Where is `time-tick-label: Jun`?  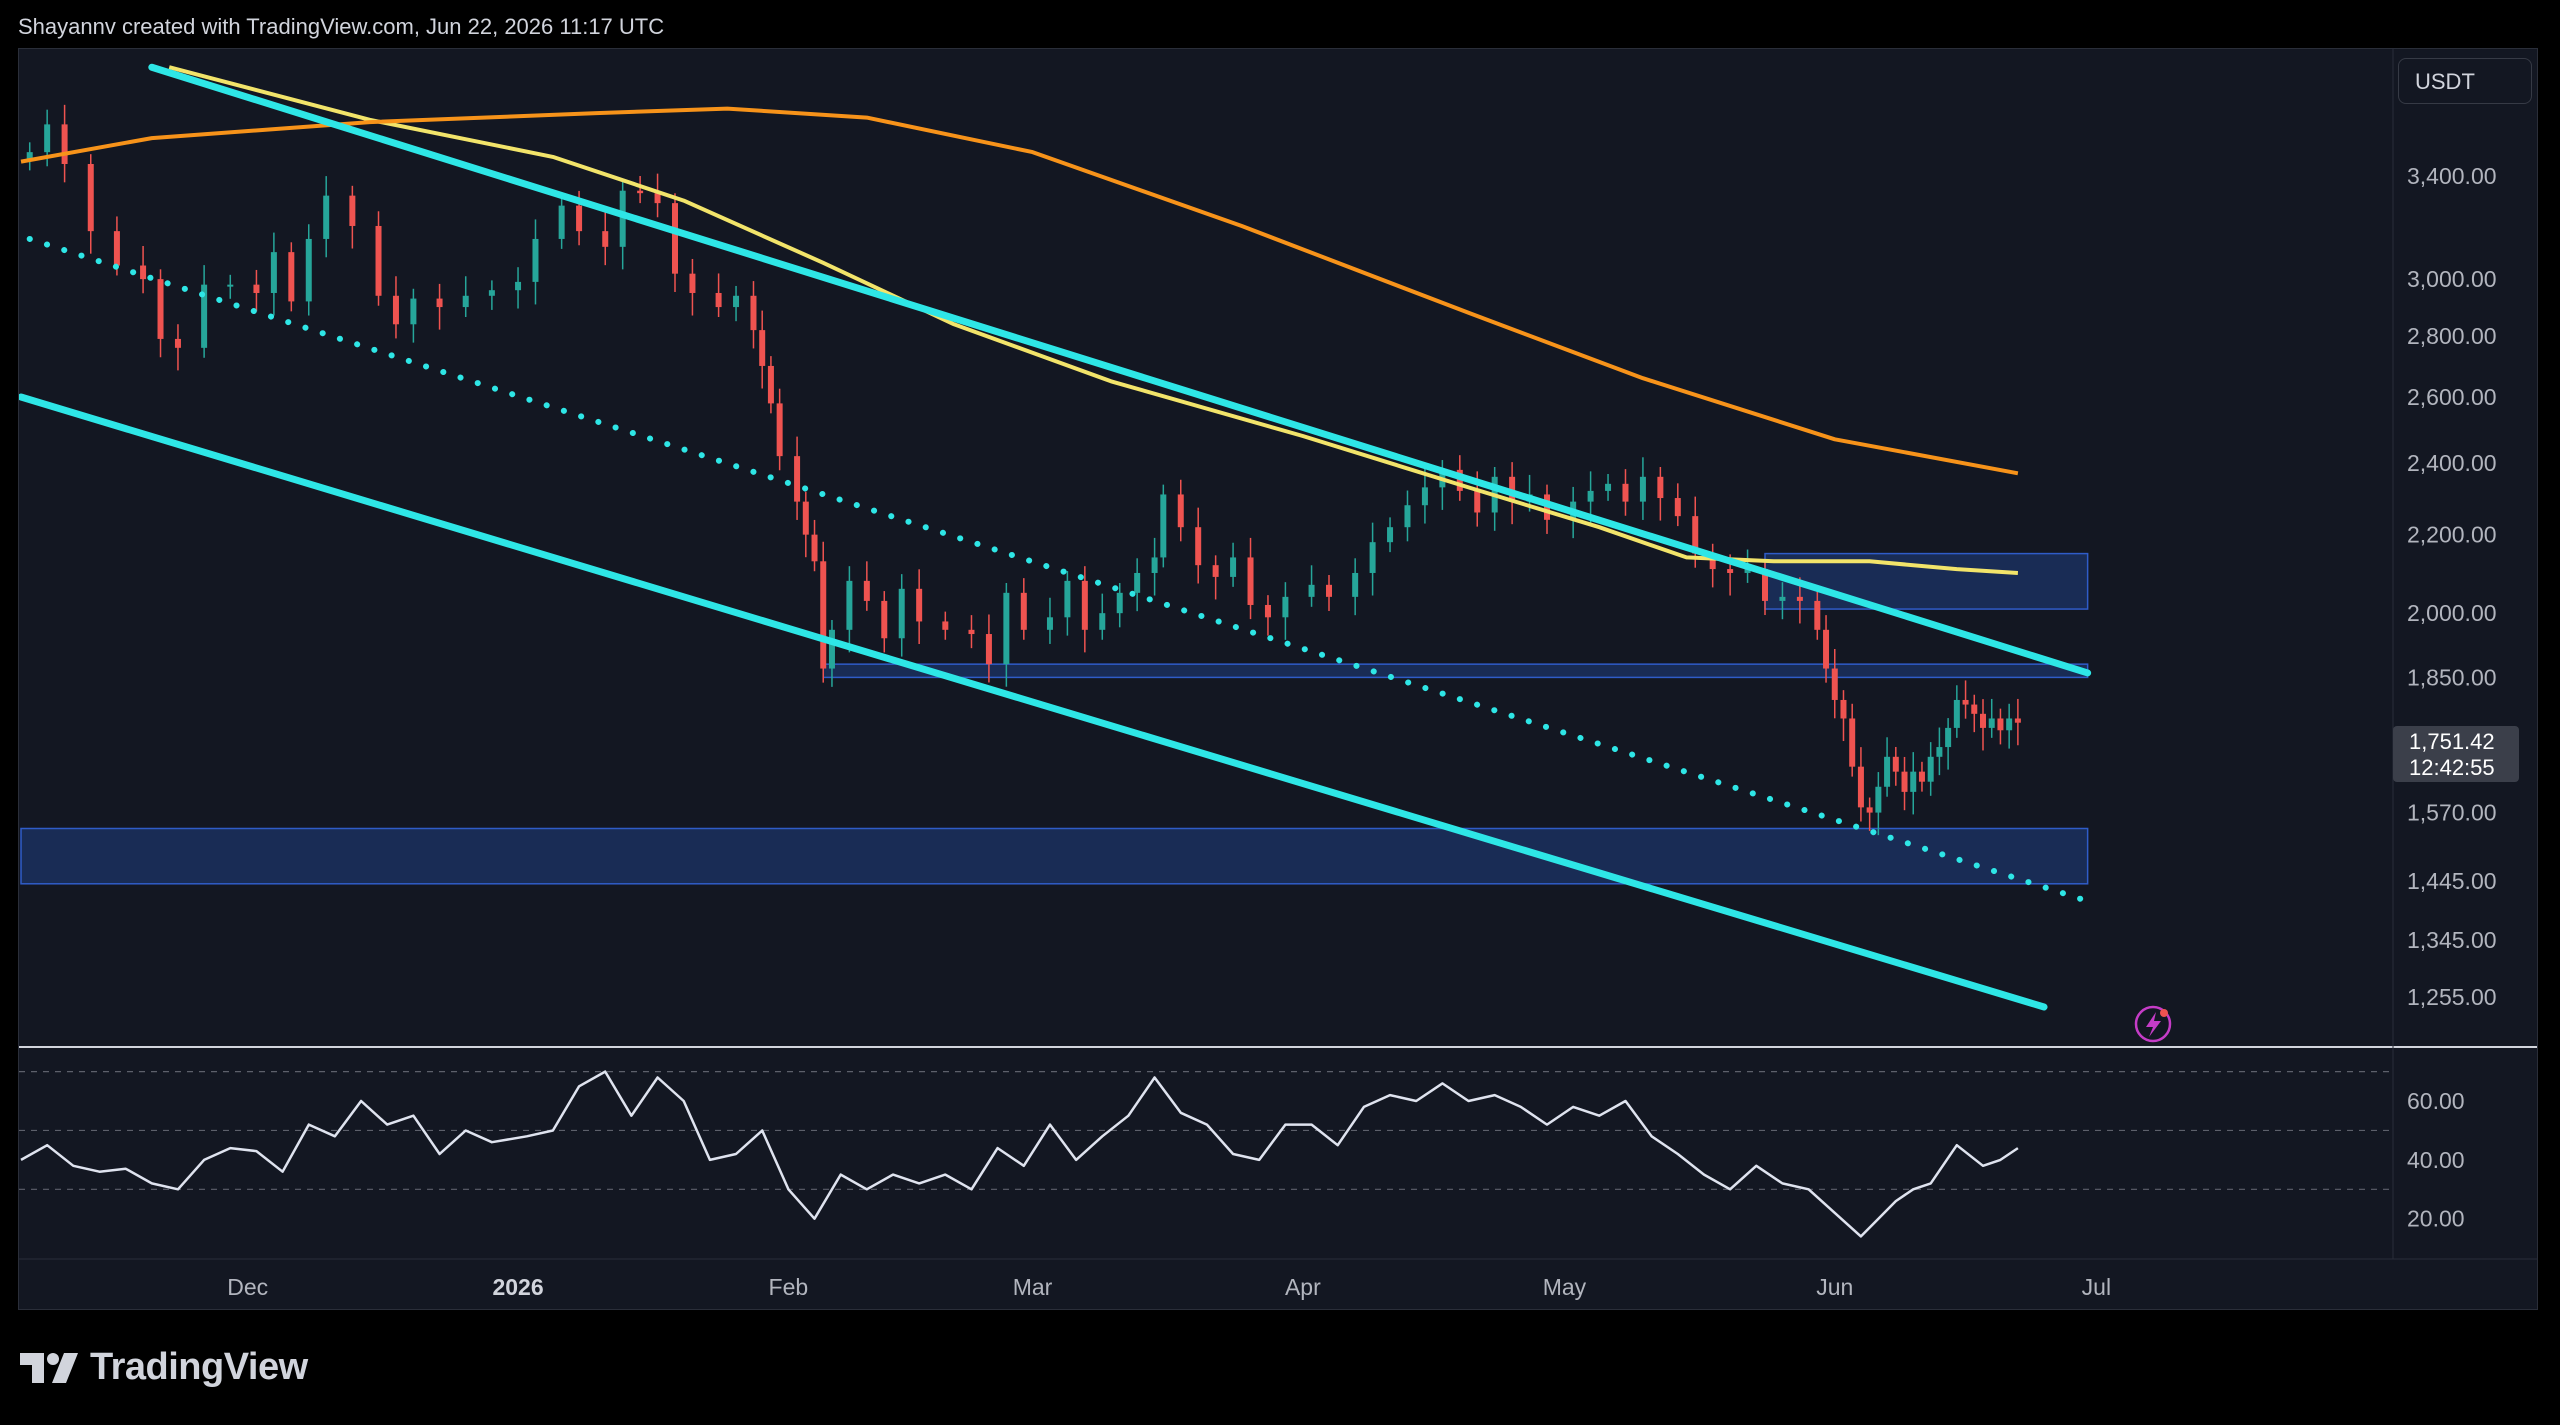 time-tick-label: Jun is located at coordinates (1834, 1287).